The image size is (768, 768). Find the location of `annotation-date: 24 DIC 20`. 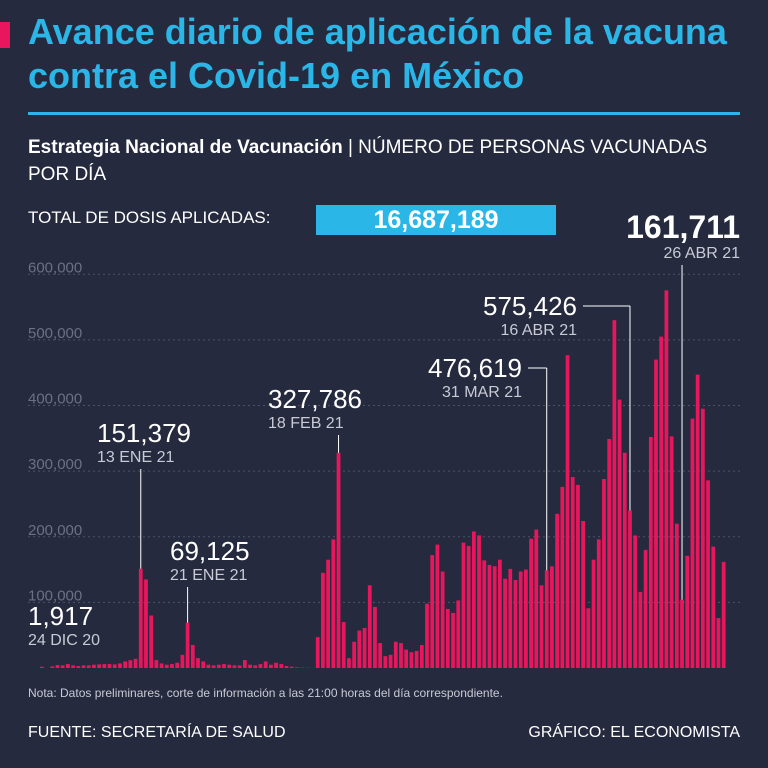

annotation-date: 24 DIC 20 is located at coordinates (64, 640).